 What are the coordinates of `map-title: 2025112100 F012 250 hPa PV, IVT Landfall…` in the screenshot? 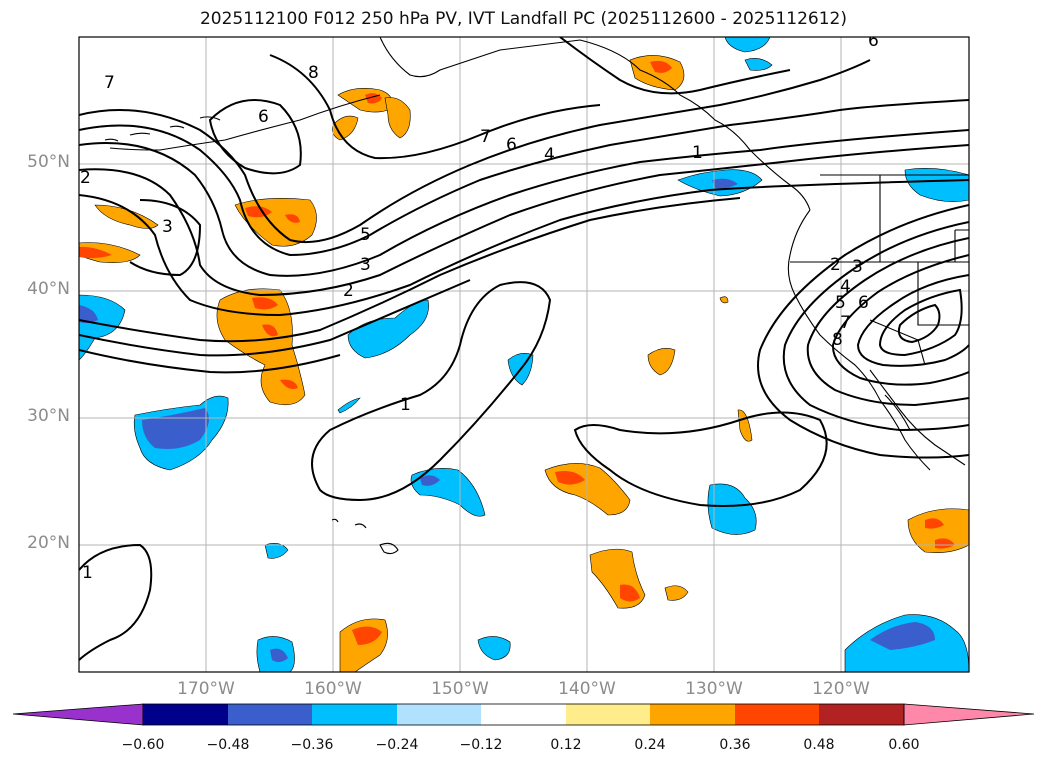 It's located at (523, 19).